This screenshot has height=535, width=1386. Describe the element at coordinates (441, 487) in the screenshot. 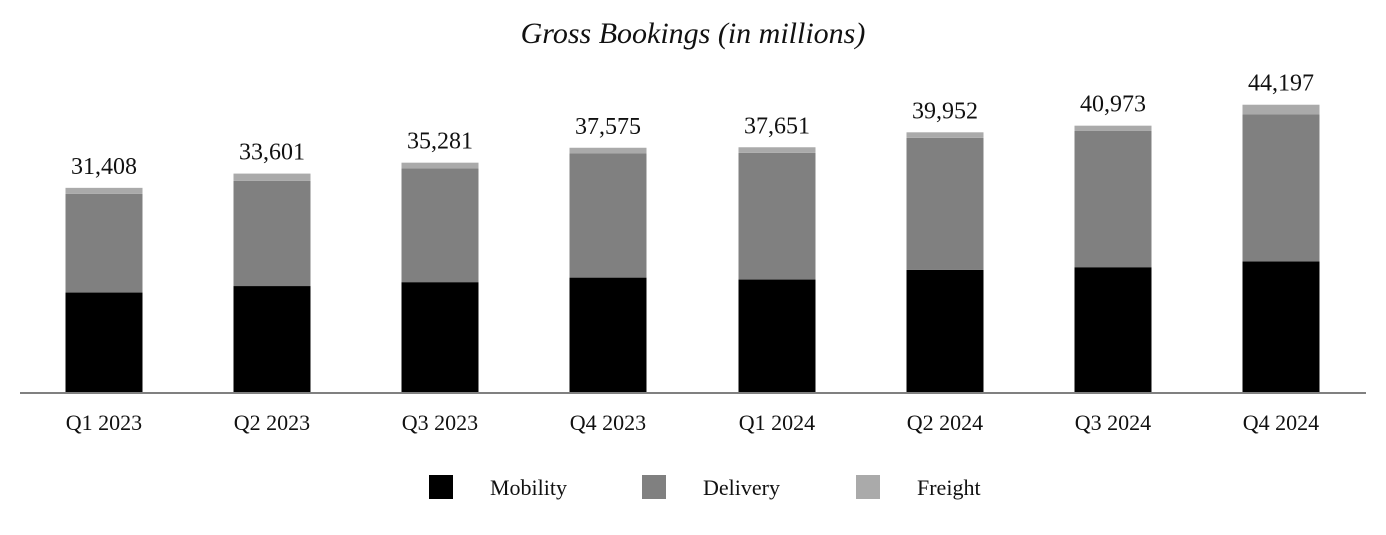

I see `legend-swatch-mobility` at that location.